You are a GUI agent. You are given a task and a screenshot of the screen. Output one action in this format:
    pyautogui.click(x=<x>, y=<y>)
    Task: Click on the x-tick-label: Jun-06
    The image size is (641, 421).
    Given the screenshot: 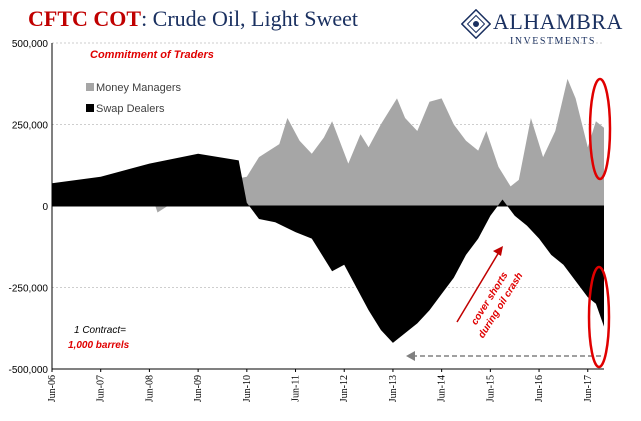 What is the action you would take?
    pyautogui.click(x=52, y=388)
    